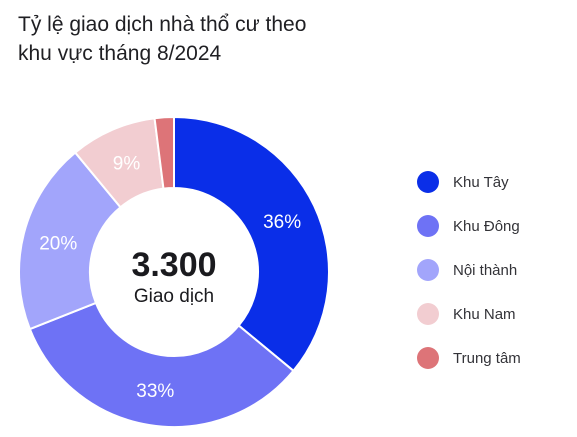 This screenshot has height=437, width=577. What do you see at coordinates (161, 364) in the screenshot?
I see `slice-khu-đông` at bounding box center [161, 364].